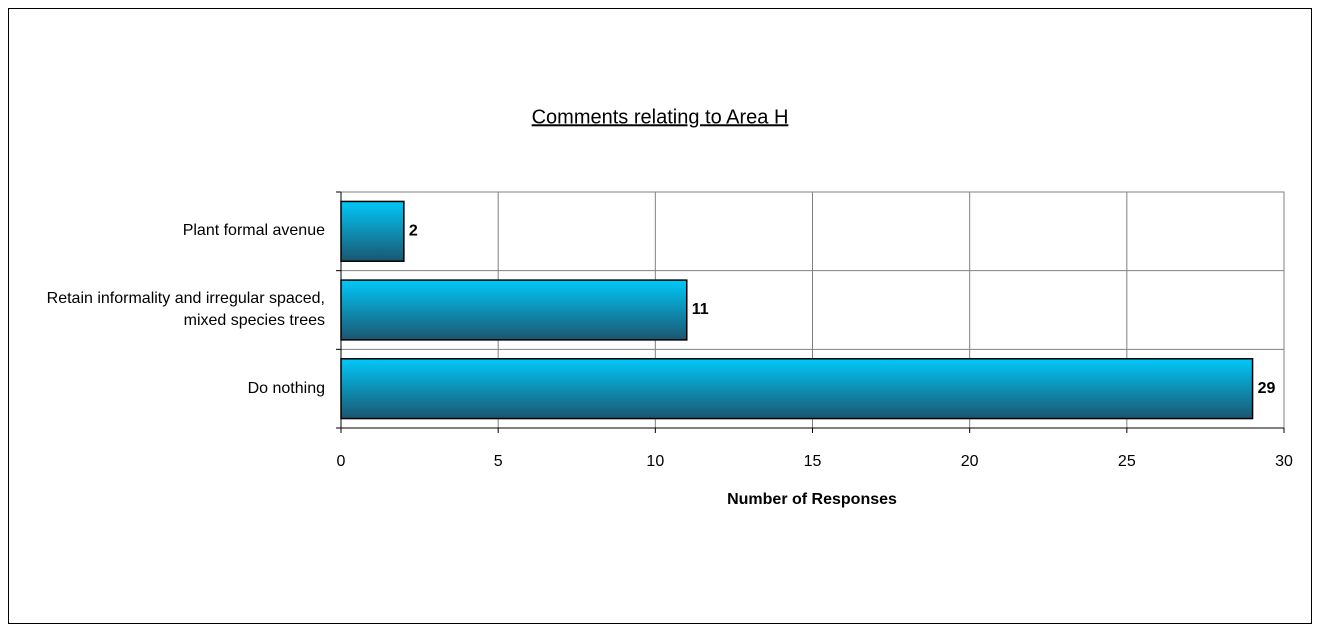  What do you see at coordinates (253, 231) in the screenshot?
I see `y-tick-label: Plant formal avenue` at bounding box center [253, 231].